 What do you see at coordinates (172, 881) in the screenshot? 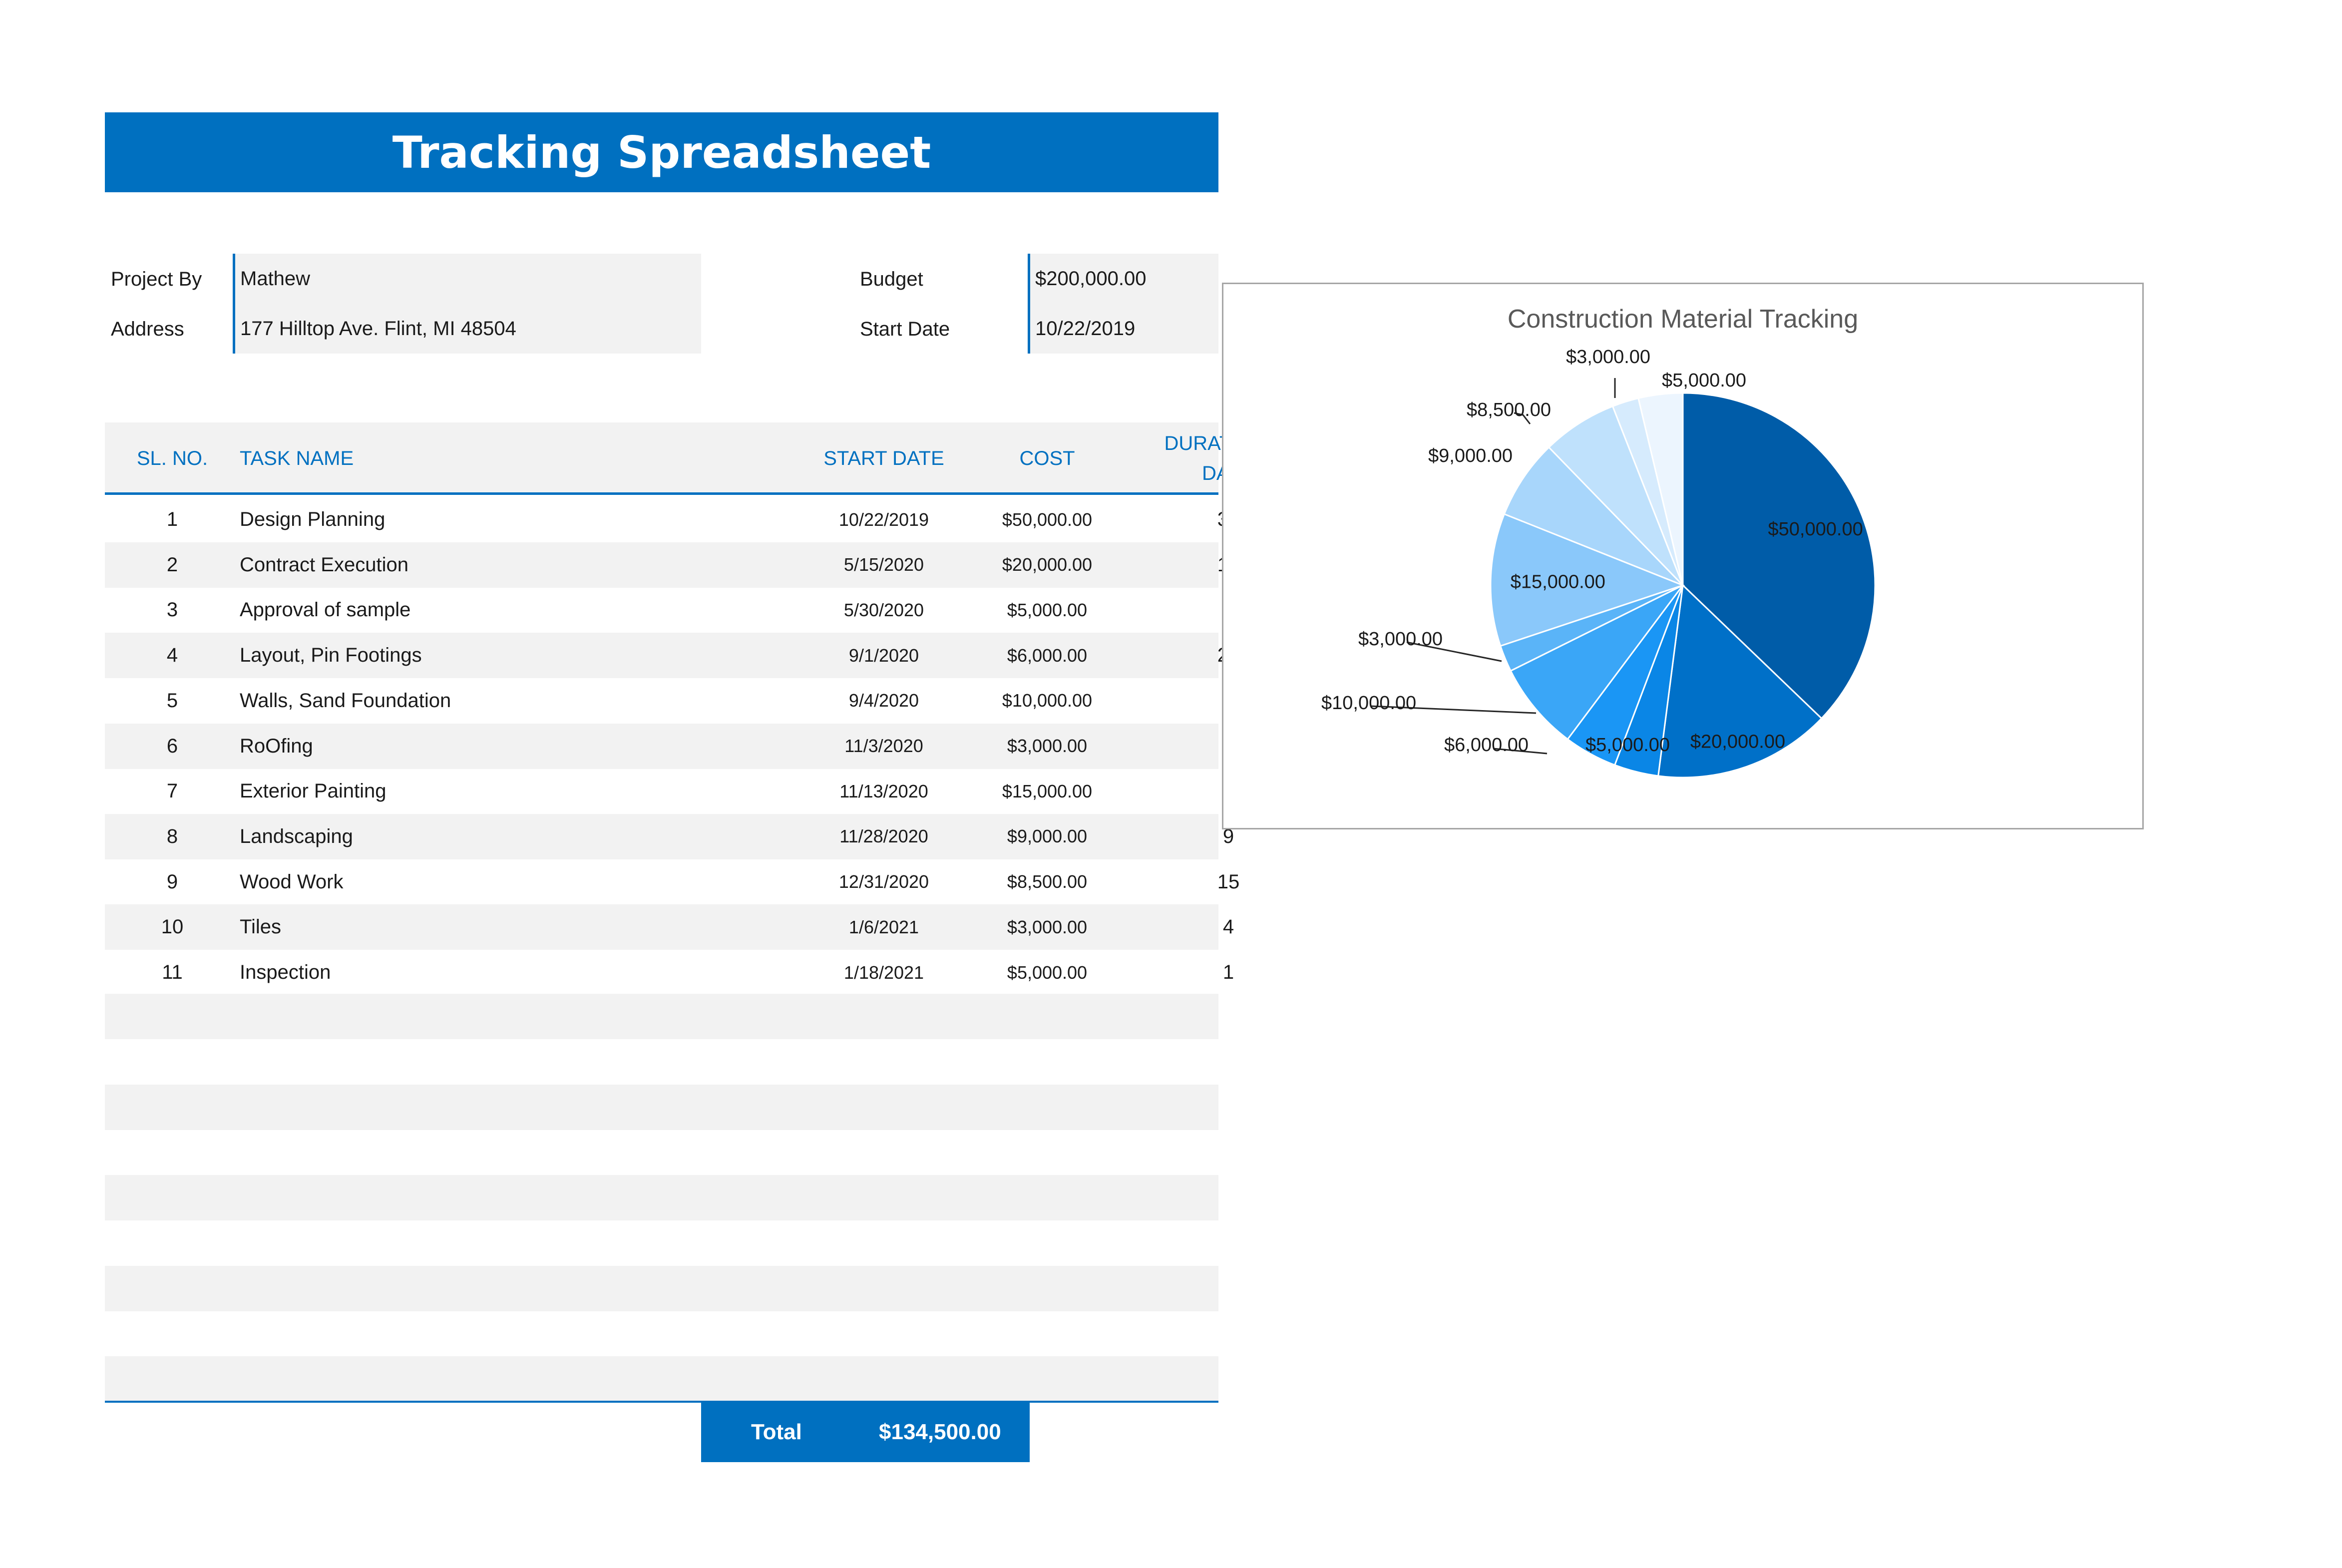
I see `row-sl-no: 9` at bounding box center [172, 881].